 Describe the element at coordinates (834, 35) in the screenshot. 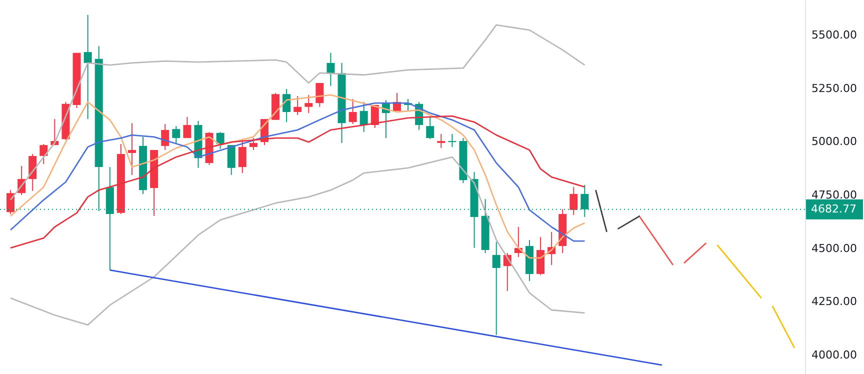

I see `y-tick-label: 5500.00` at that location.